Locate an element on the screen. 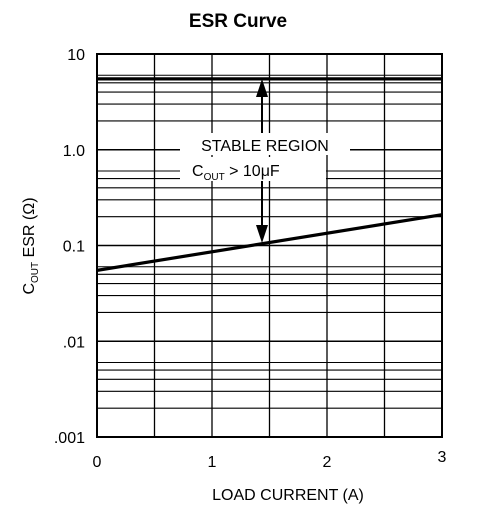 This screenshot has width=477, height=506. annotation-cout-condition: COUT > 10μF is located at coordinates (236, 173).